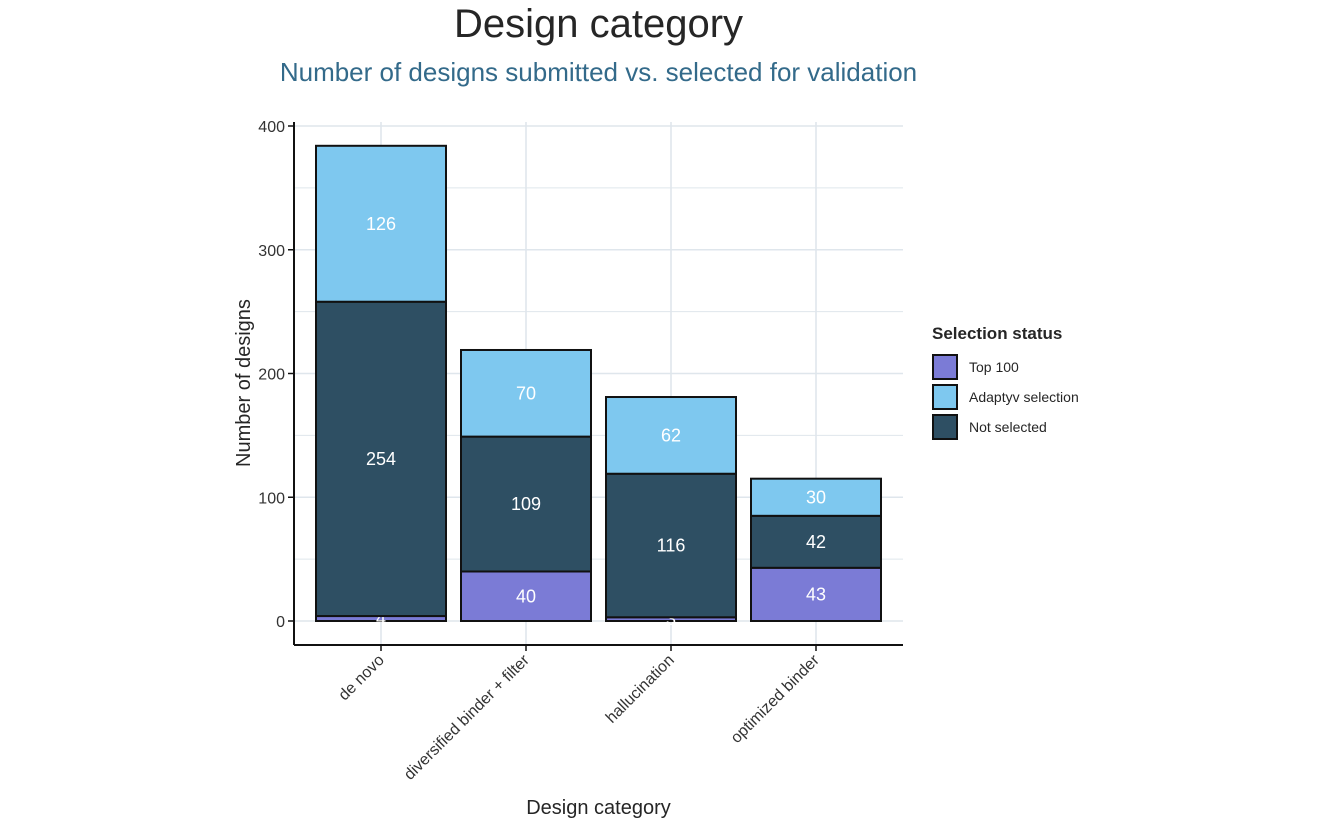  I want to click on bar-diversified-binder-filter-adaptyv-selection, so click(526, 393).